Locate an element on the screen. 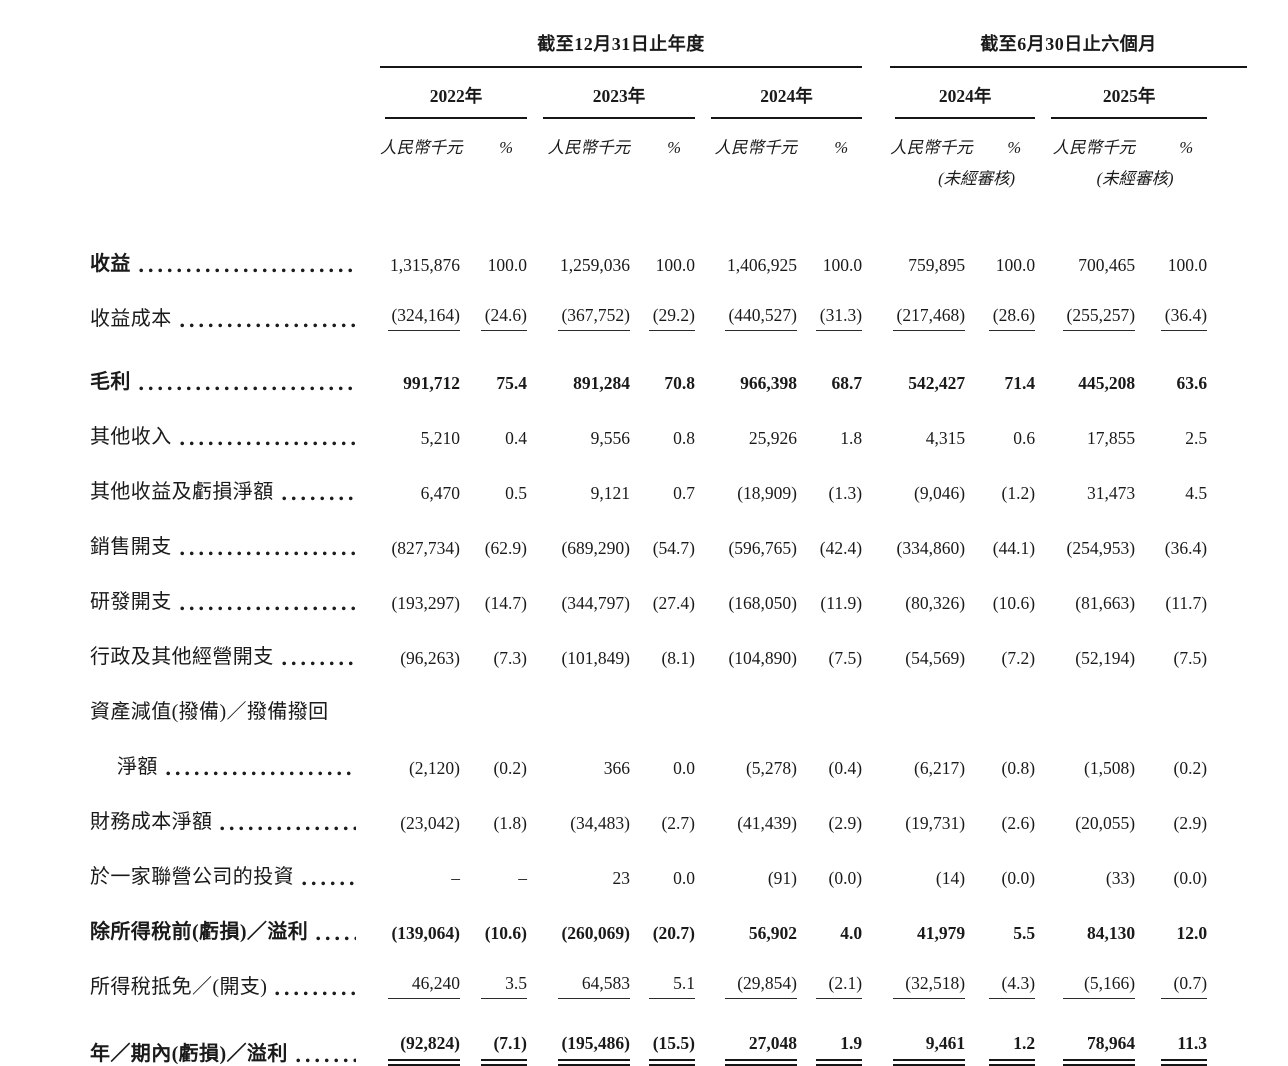 The image size is (1288, 1066). percent-cell: (7.1) is located at coordinates (493, 1032).